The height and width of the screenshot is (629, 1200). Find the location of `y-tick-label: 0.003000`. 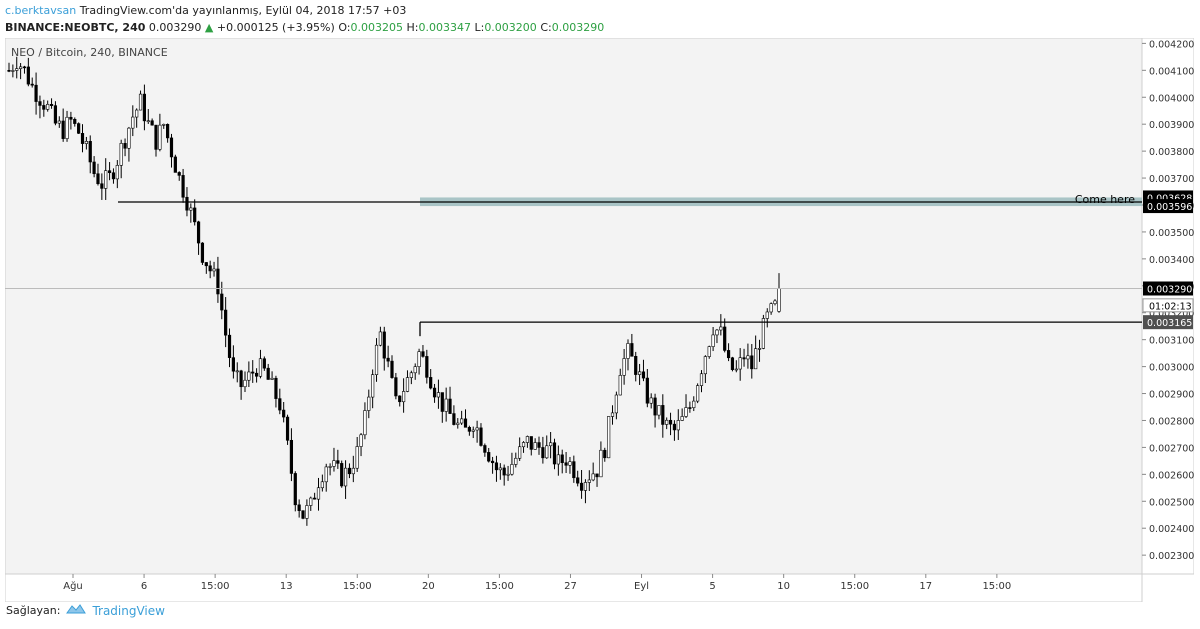

y-tick-label: 0.003000 is located at coordinates (1171, 368).